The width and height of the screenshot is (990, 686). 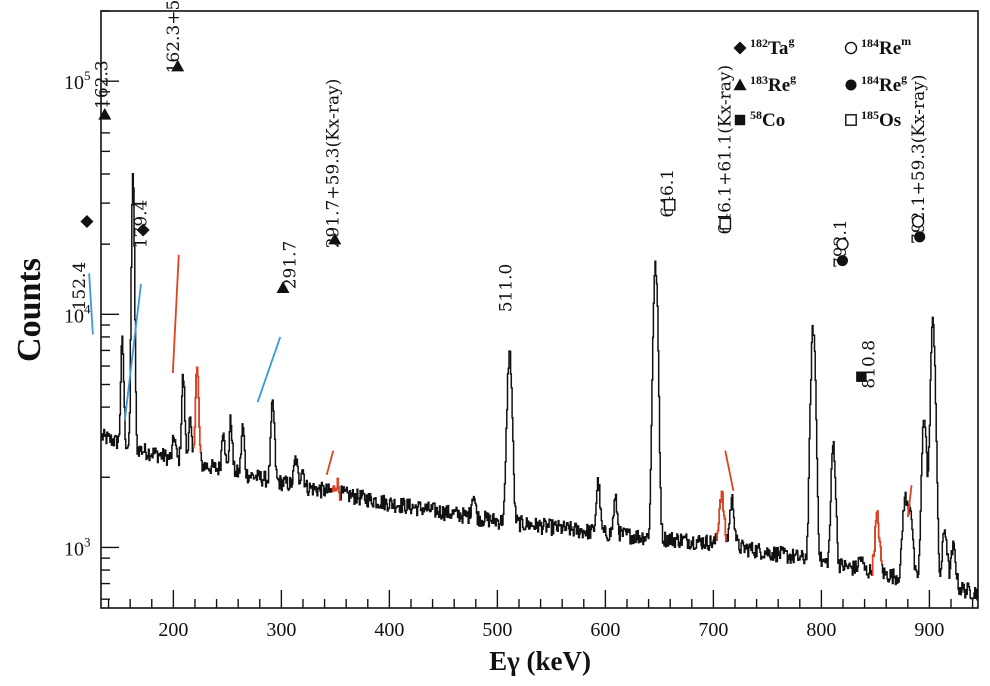 What do you see at coordinates (851, 48) in the screenshot?
I see `legend-open-circle-marker` at bounding box center [851, 48].